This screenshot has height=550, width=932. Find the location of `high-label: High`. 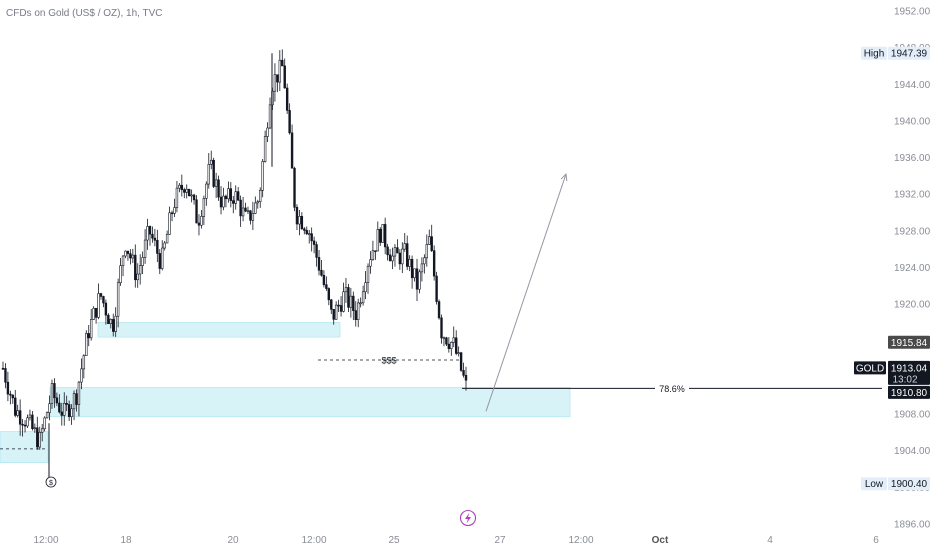

high-label: High is located at coordinates (874, 54).